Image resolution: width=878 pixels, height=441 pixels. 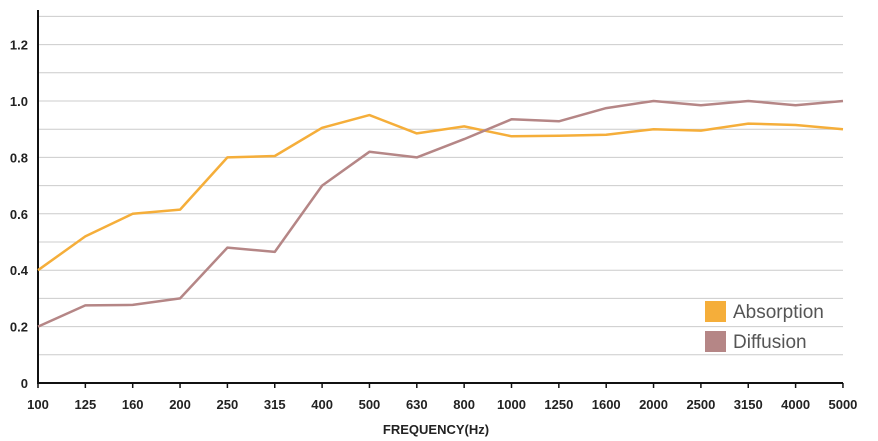 I want to click on y-tick-label: 1.0, so click(x=19, y=101).